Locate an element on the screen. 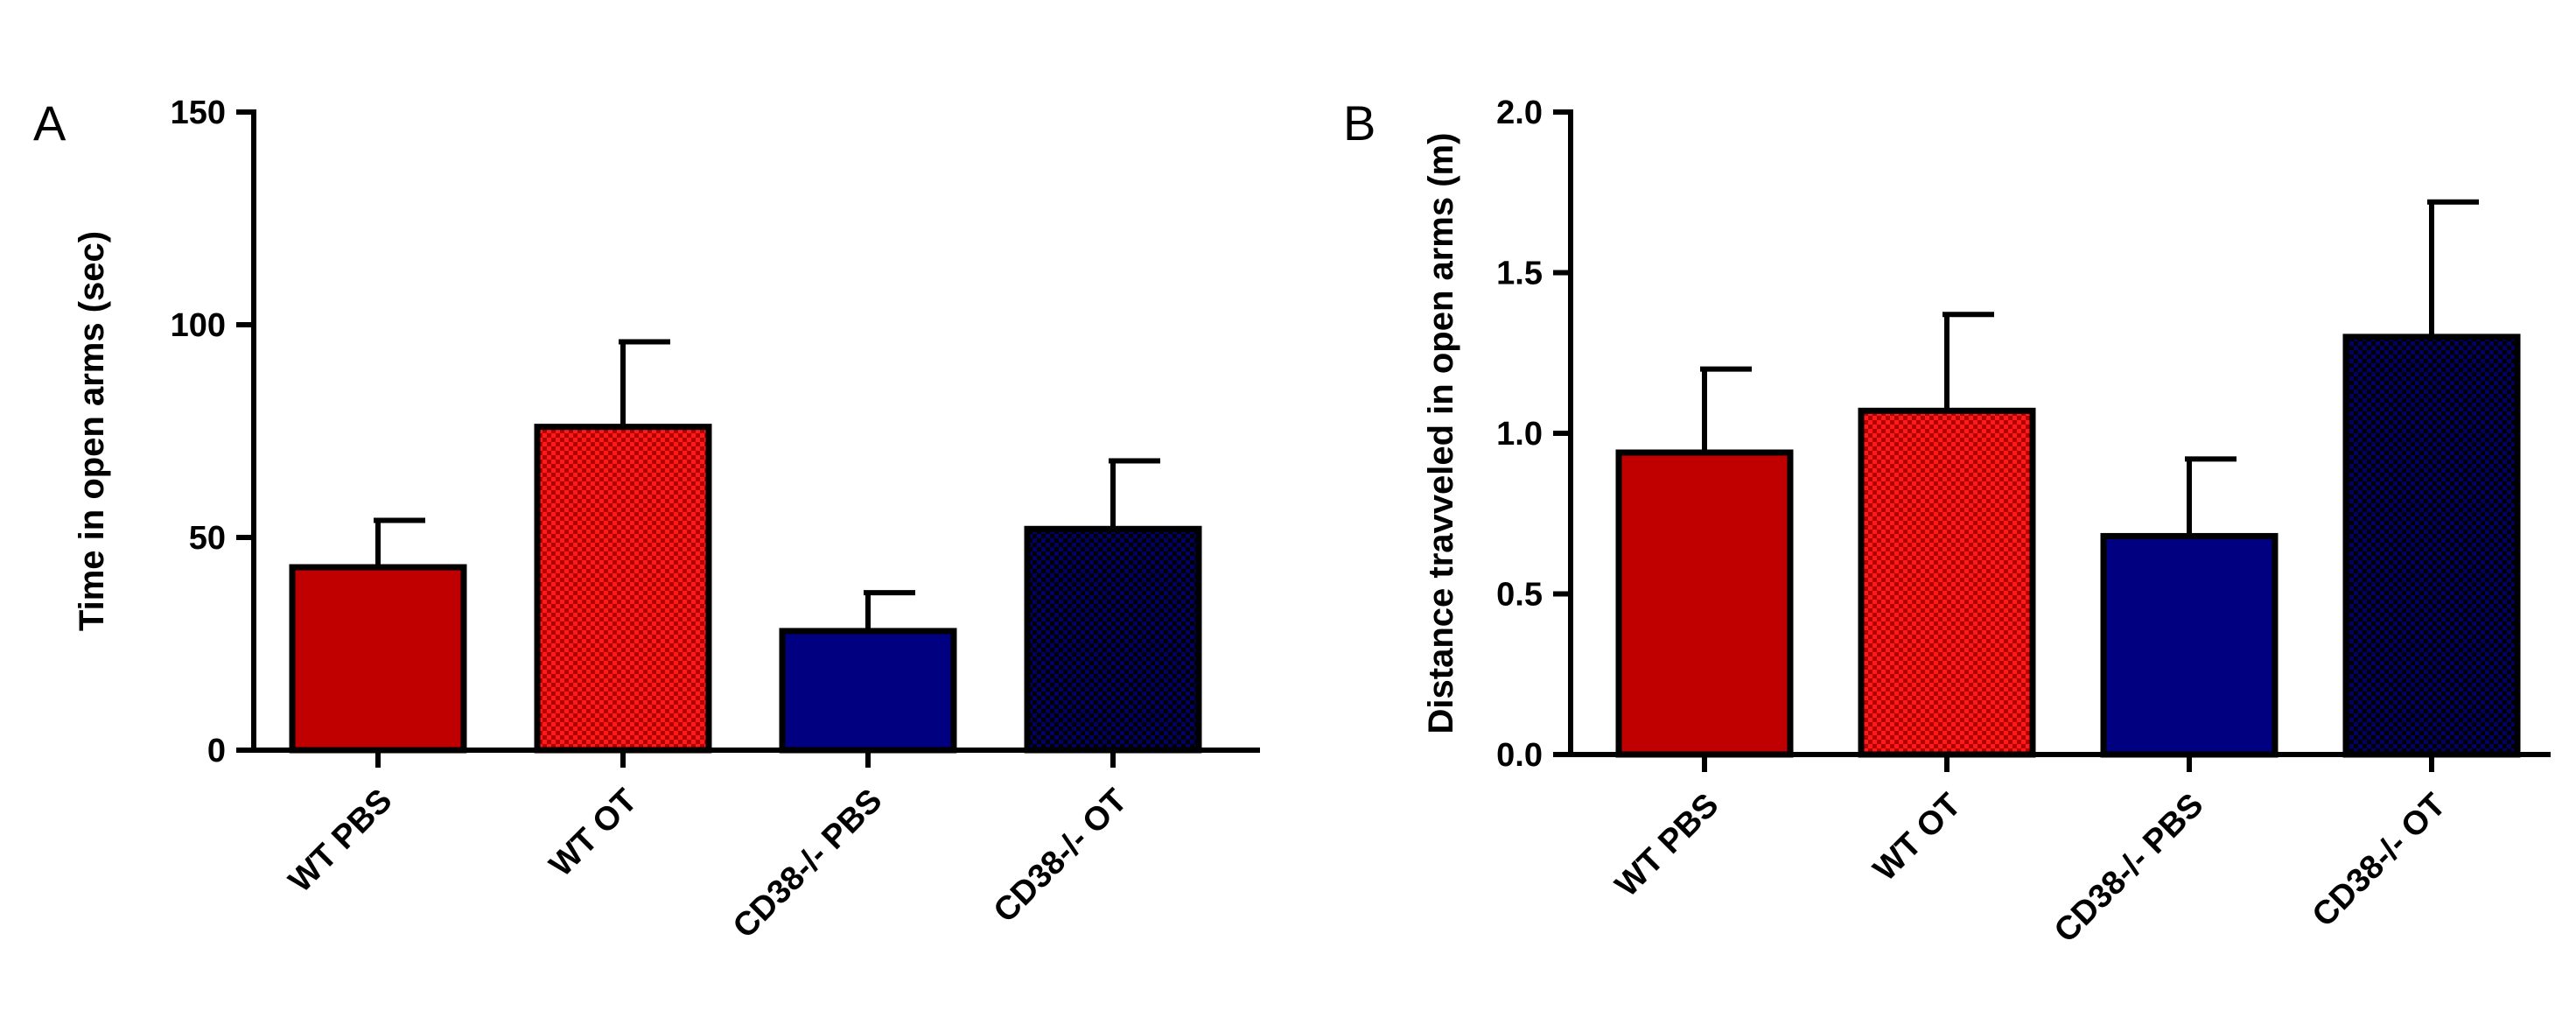 The height and width of the screenshot is (1025, 2576). panel-a-x-tick-label-1: WT PBS is located at coordinates (340, 841).